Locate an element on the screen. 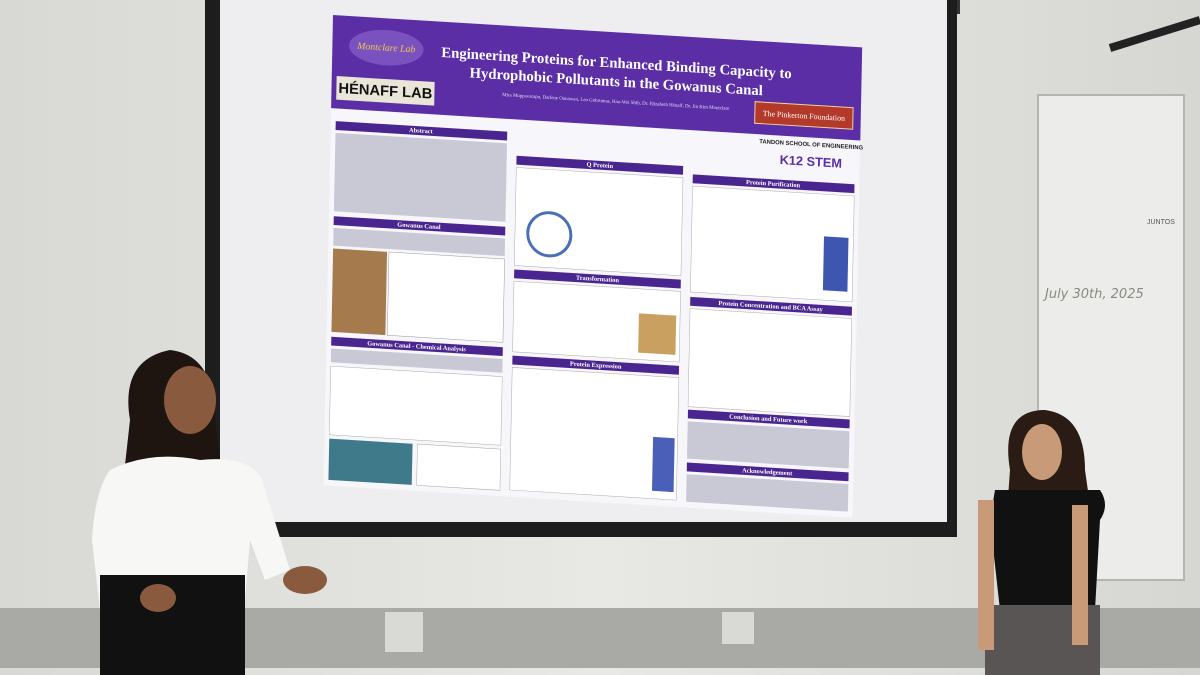 The image size is (1200, 675). program: K12 STEM is located at coordinates (811, 161).